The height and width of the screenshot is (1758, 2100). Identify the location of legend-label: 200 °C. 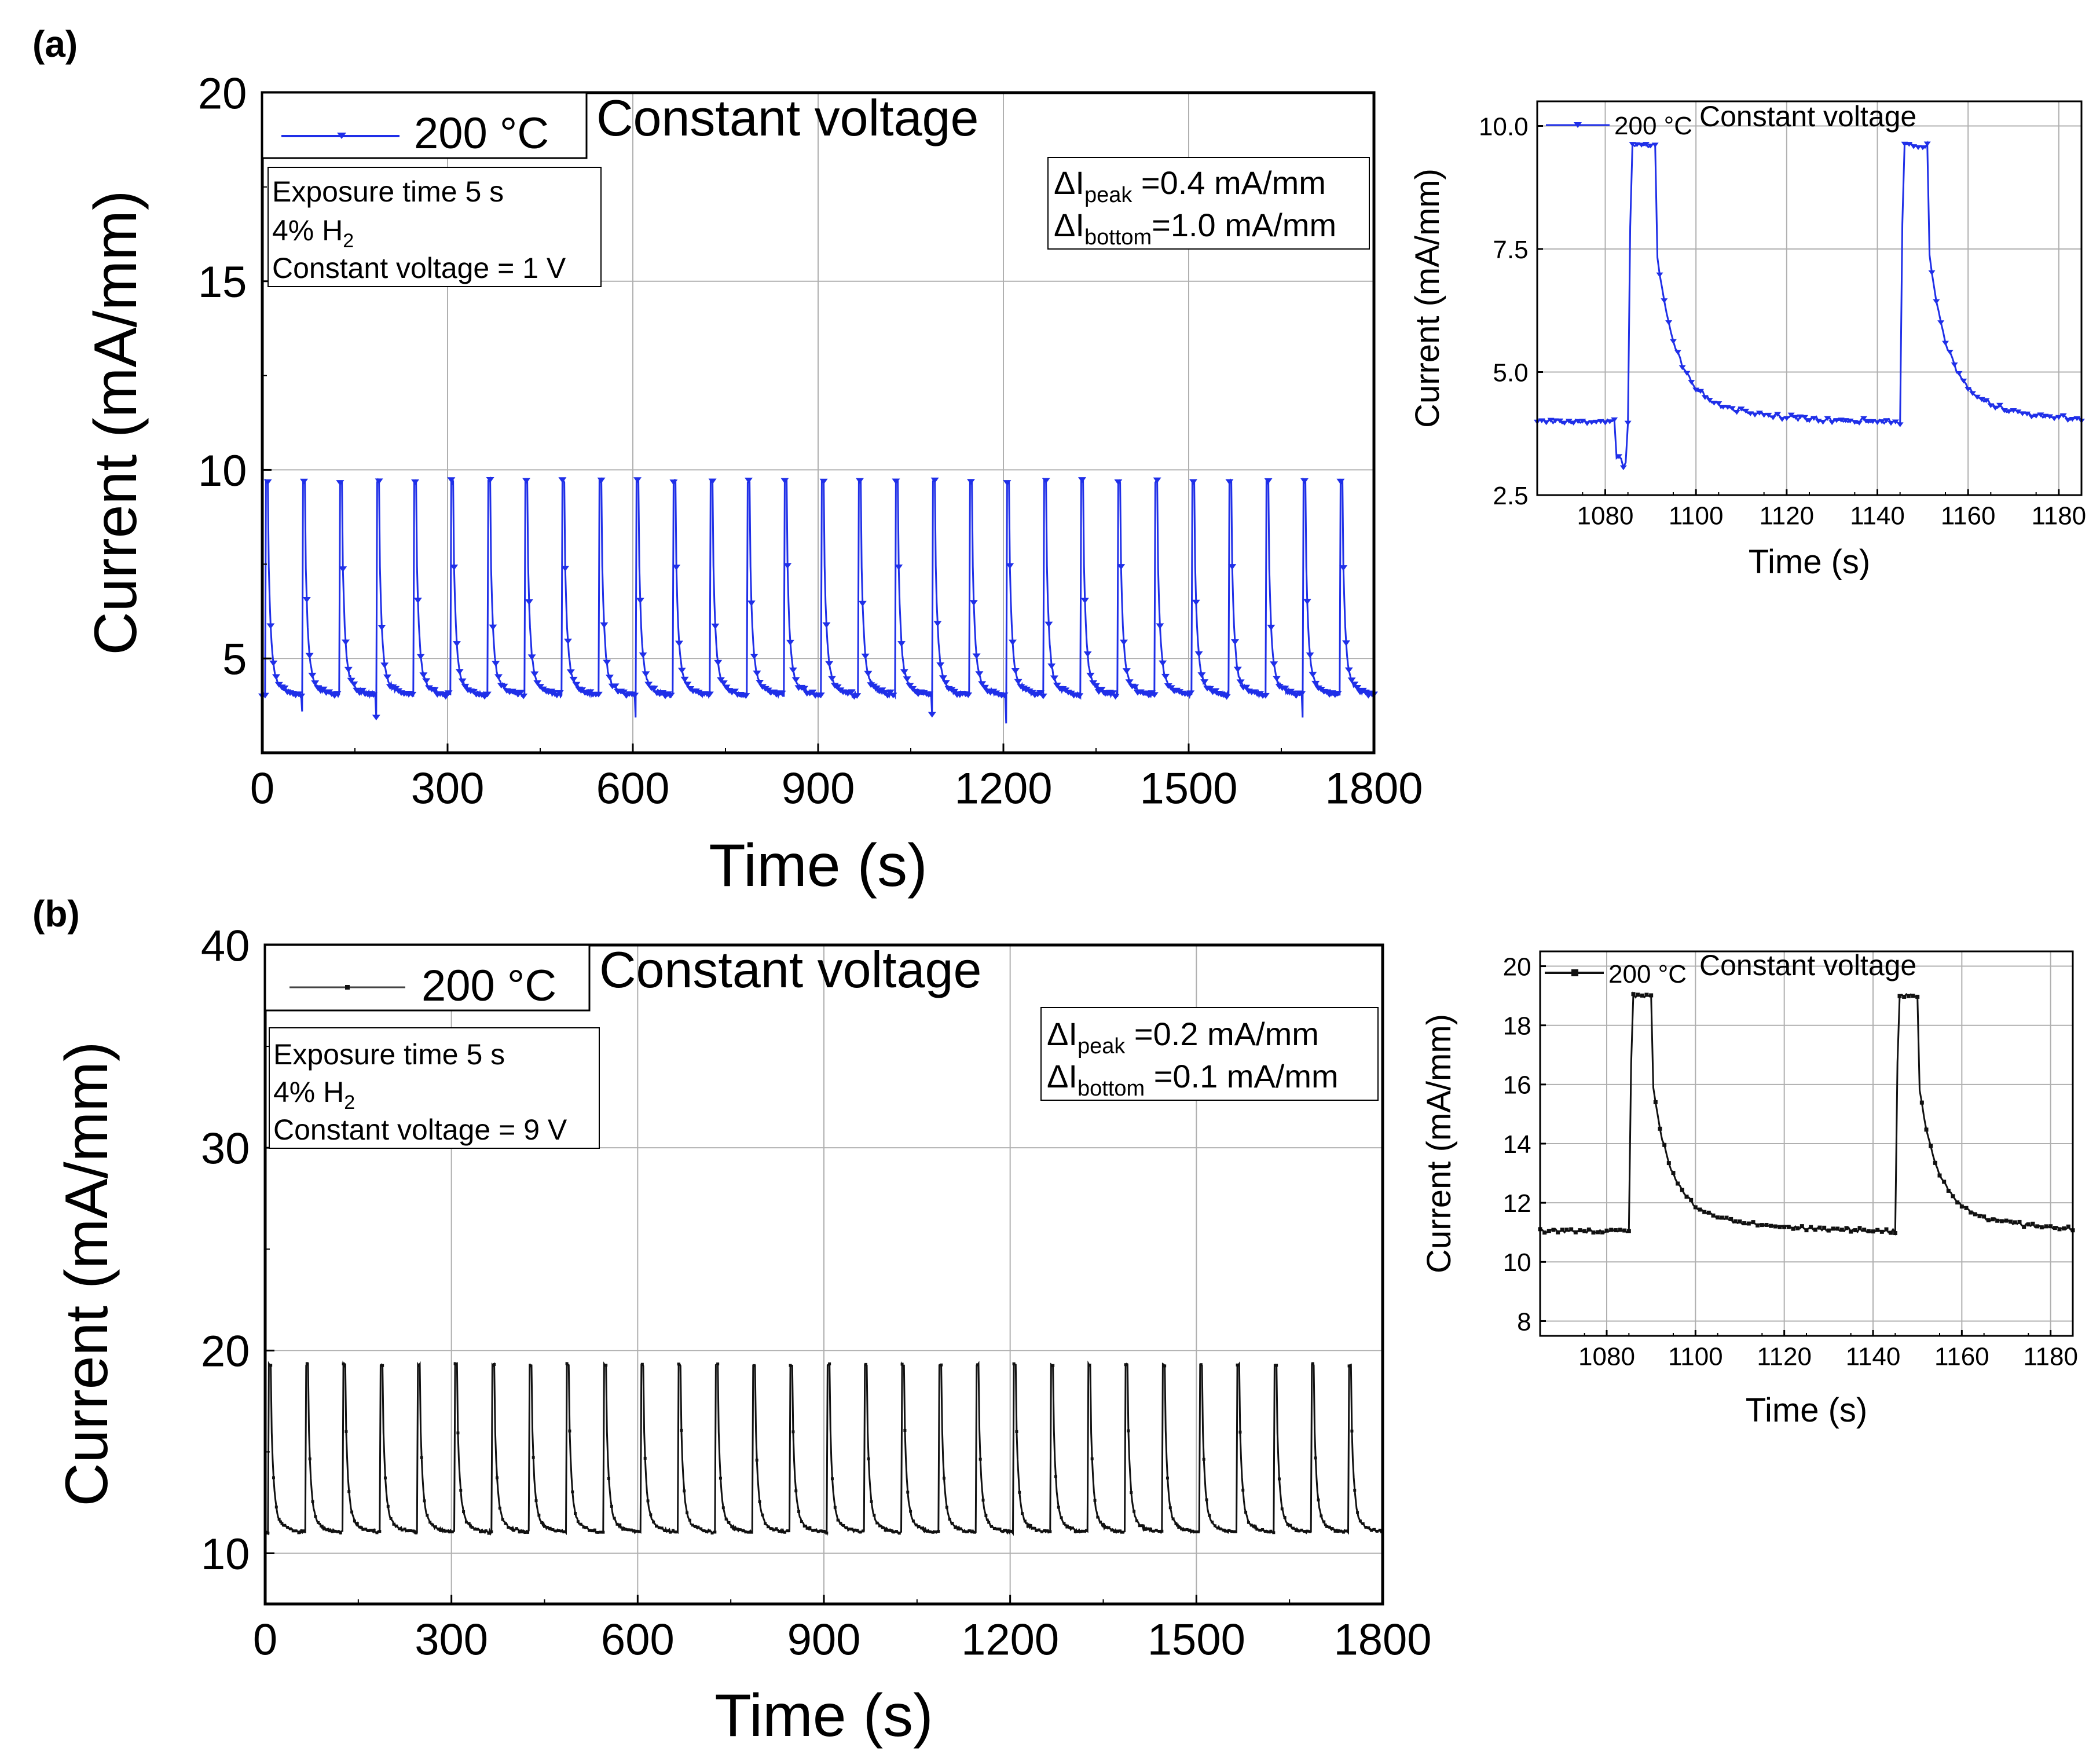
(1653, 126).